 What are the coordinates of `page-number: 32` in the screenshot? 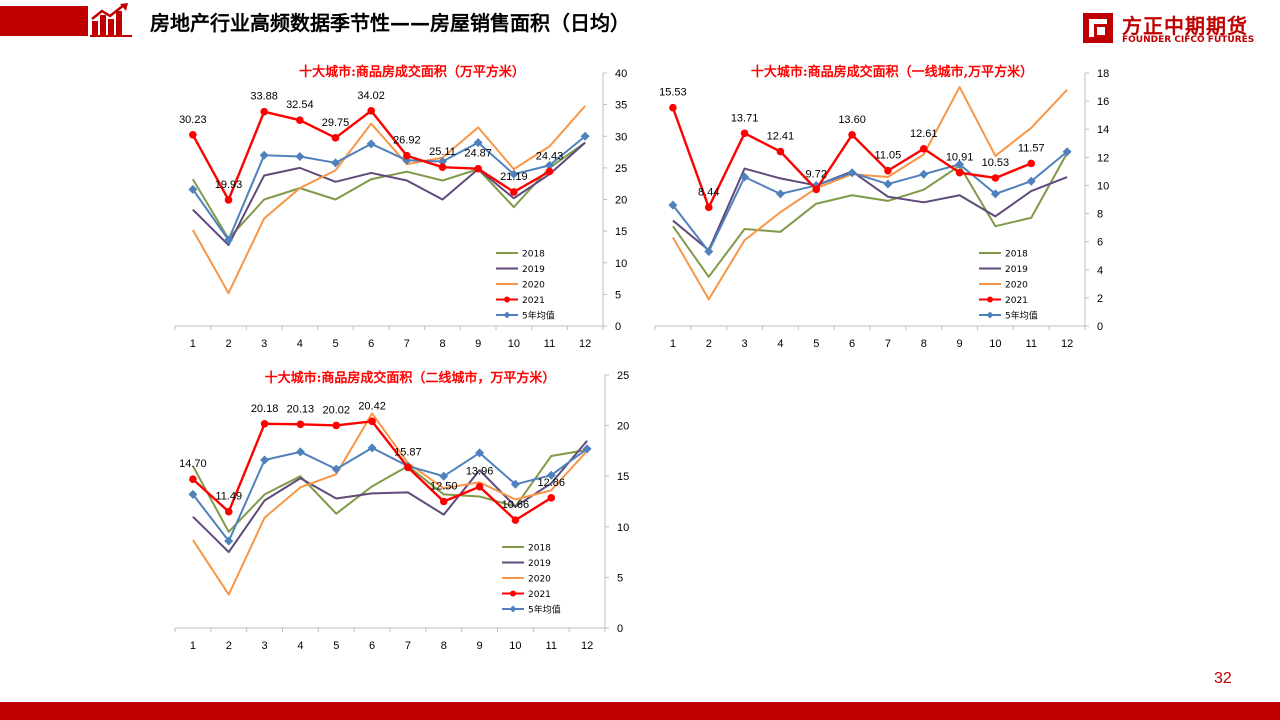 It's located at (1223, 678).